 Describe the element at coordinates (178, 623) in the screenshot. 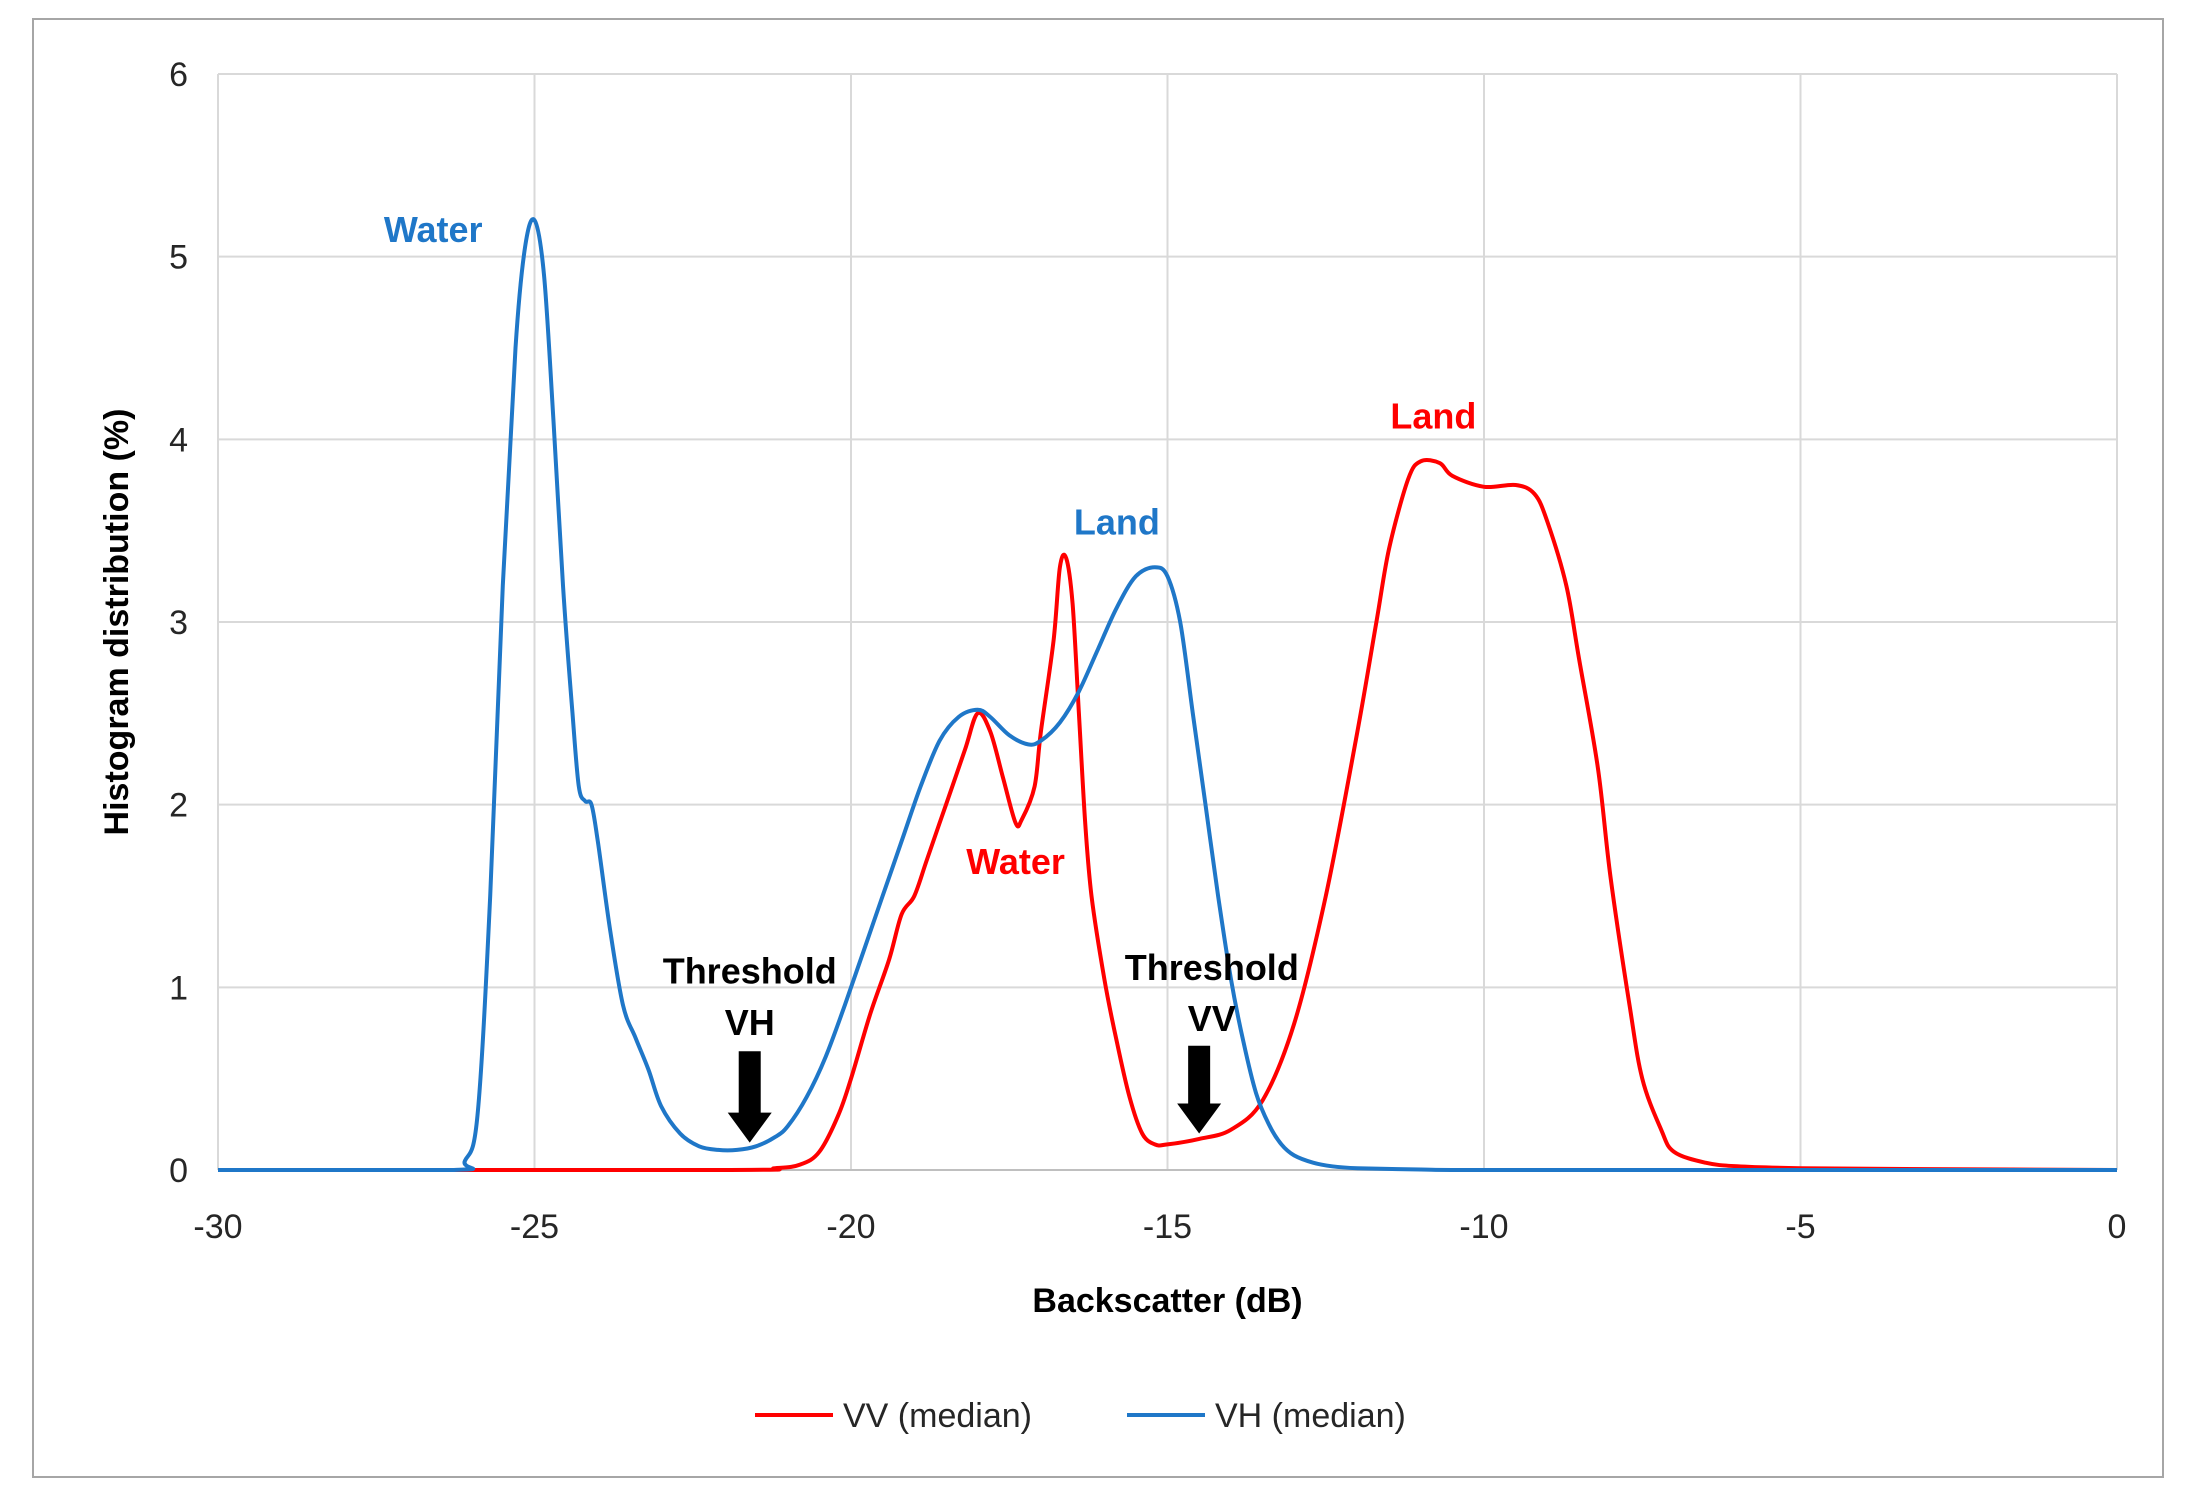

I see `y-tick-label: 3` at that location.